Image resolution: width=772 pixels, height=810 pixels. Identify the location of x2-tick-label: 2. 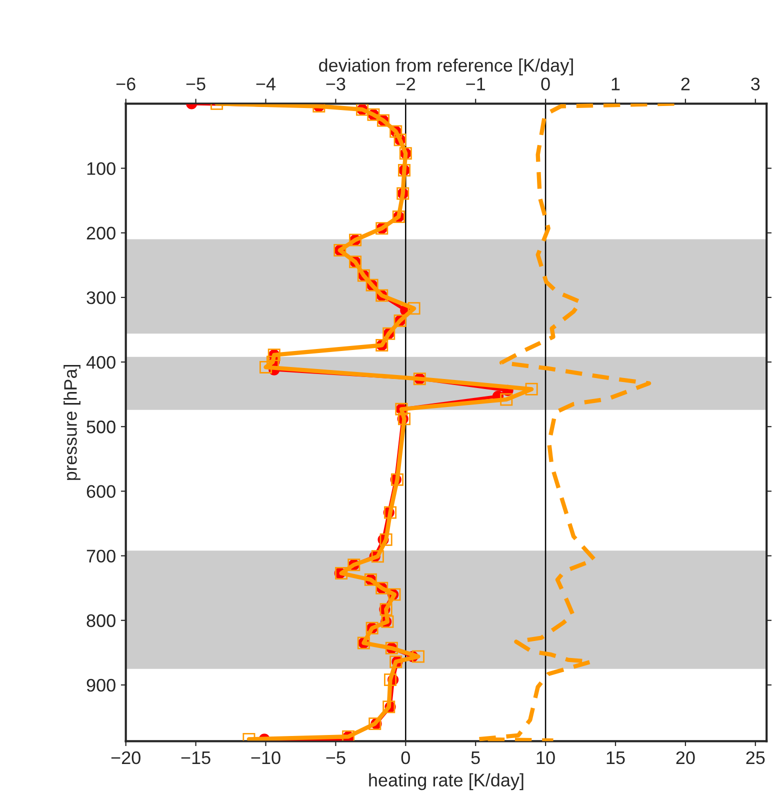
(685, 84).